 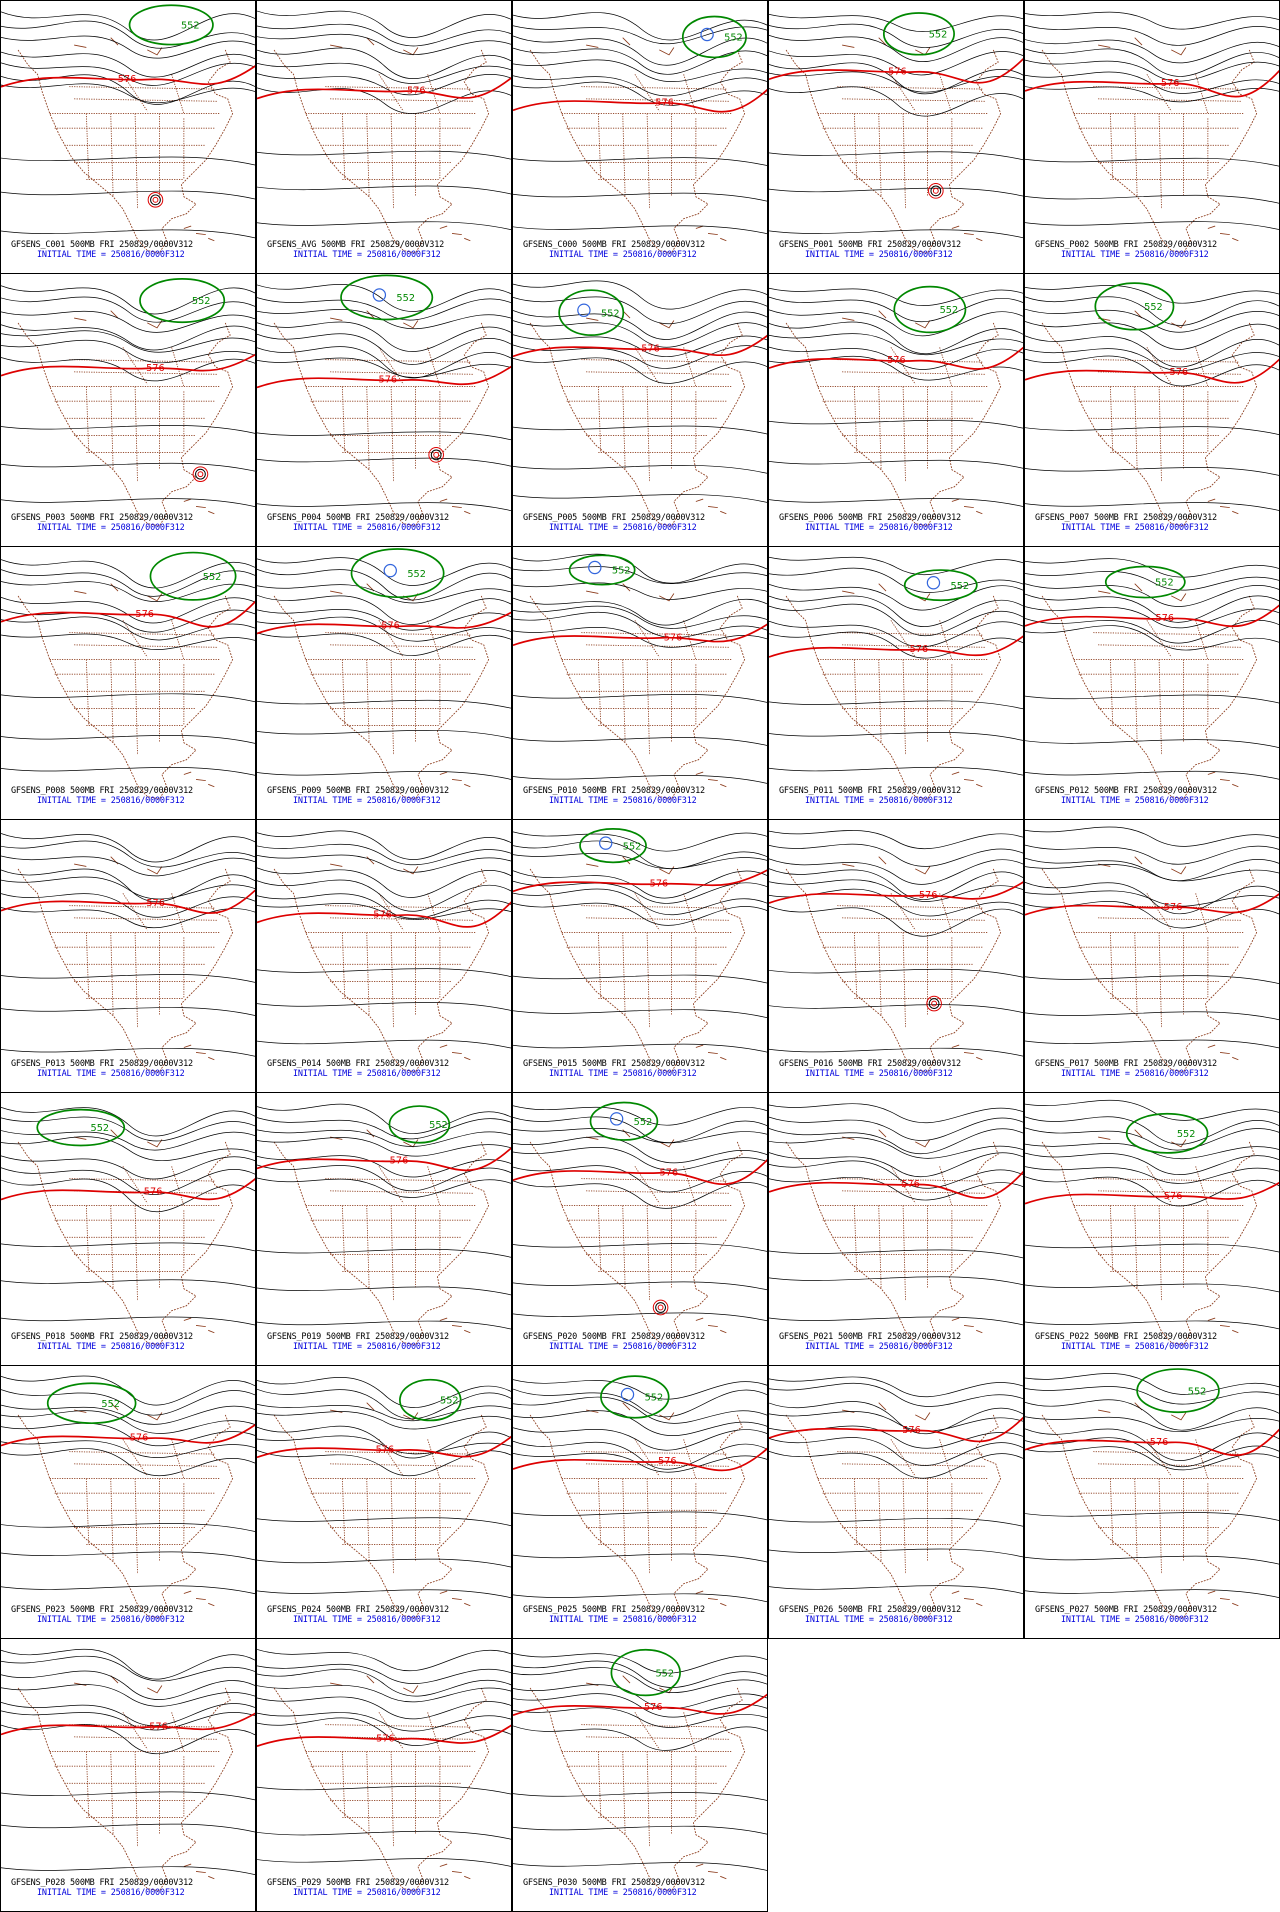 What do you see at coordinates (870, 791) in the screenshot?
I see `panel-caption: GFSENS_P011 500MB FRI 250829/0000V312` at bounding box center [870, 791].